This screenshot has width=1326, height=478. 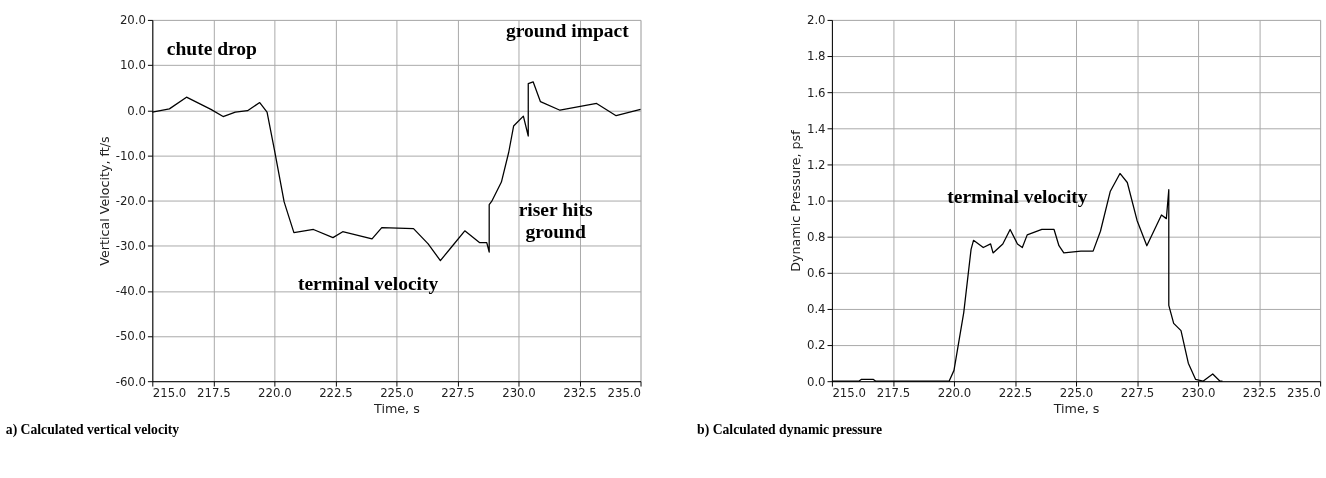 What do you see at coordinates (212, 49) in the screenshot?
I see `annotation: chute drop` at bounding box center [212, 49].